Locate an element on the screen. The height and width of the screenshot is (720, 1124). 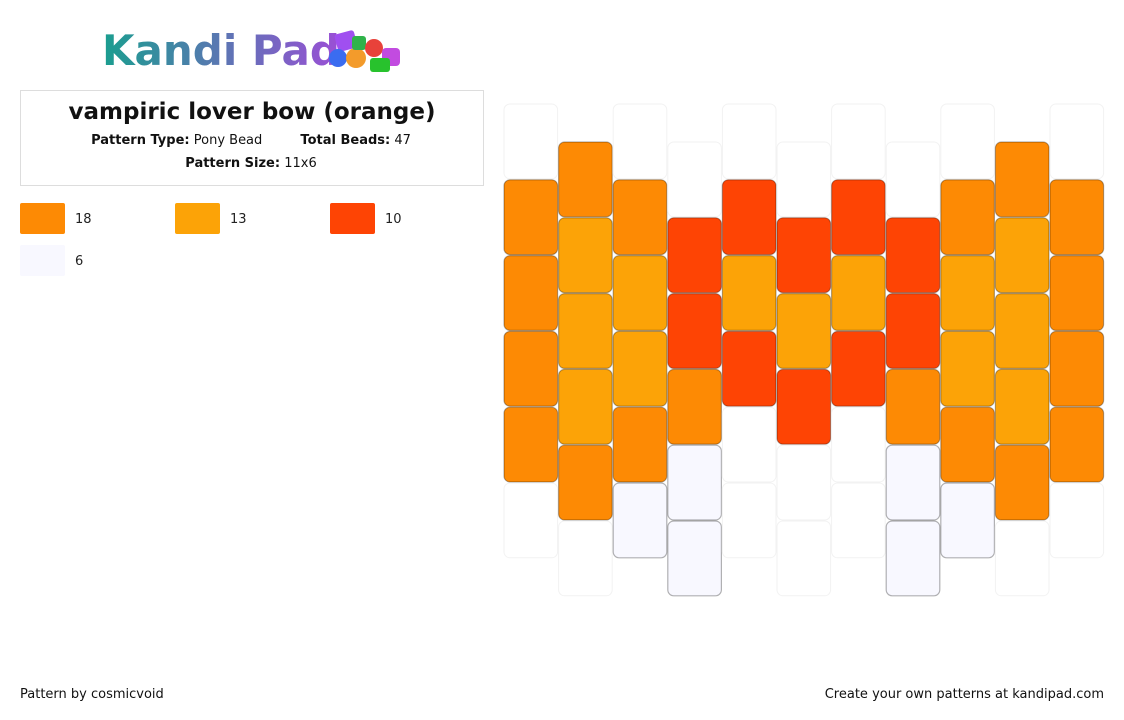
author: Pattern by cosmicvoid is located at coordinates (92, 694).